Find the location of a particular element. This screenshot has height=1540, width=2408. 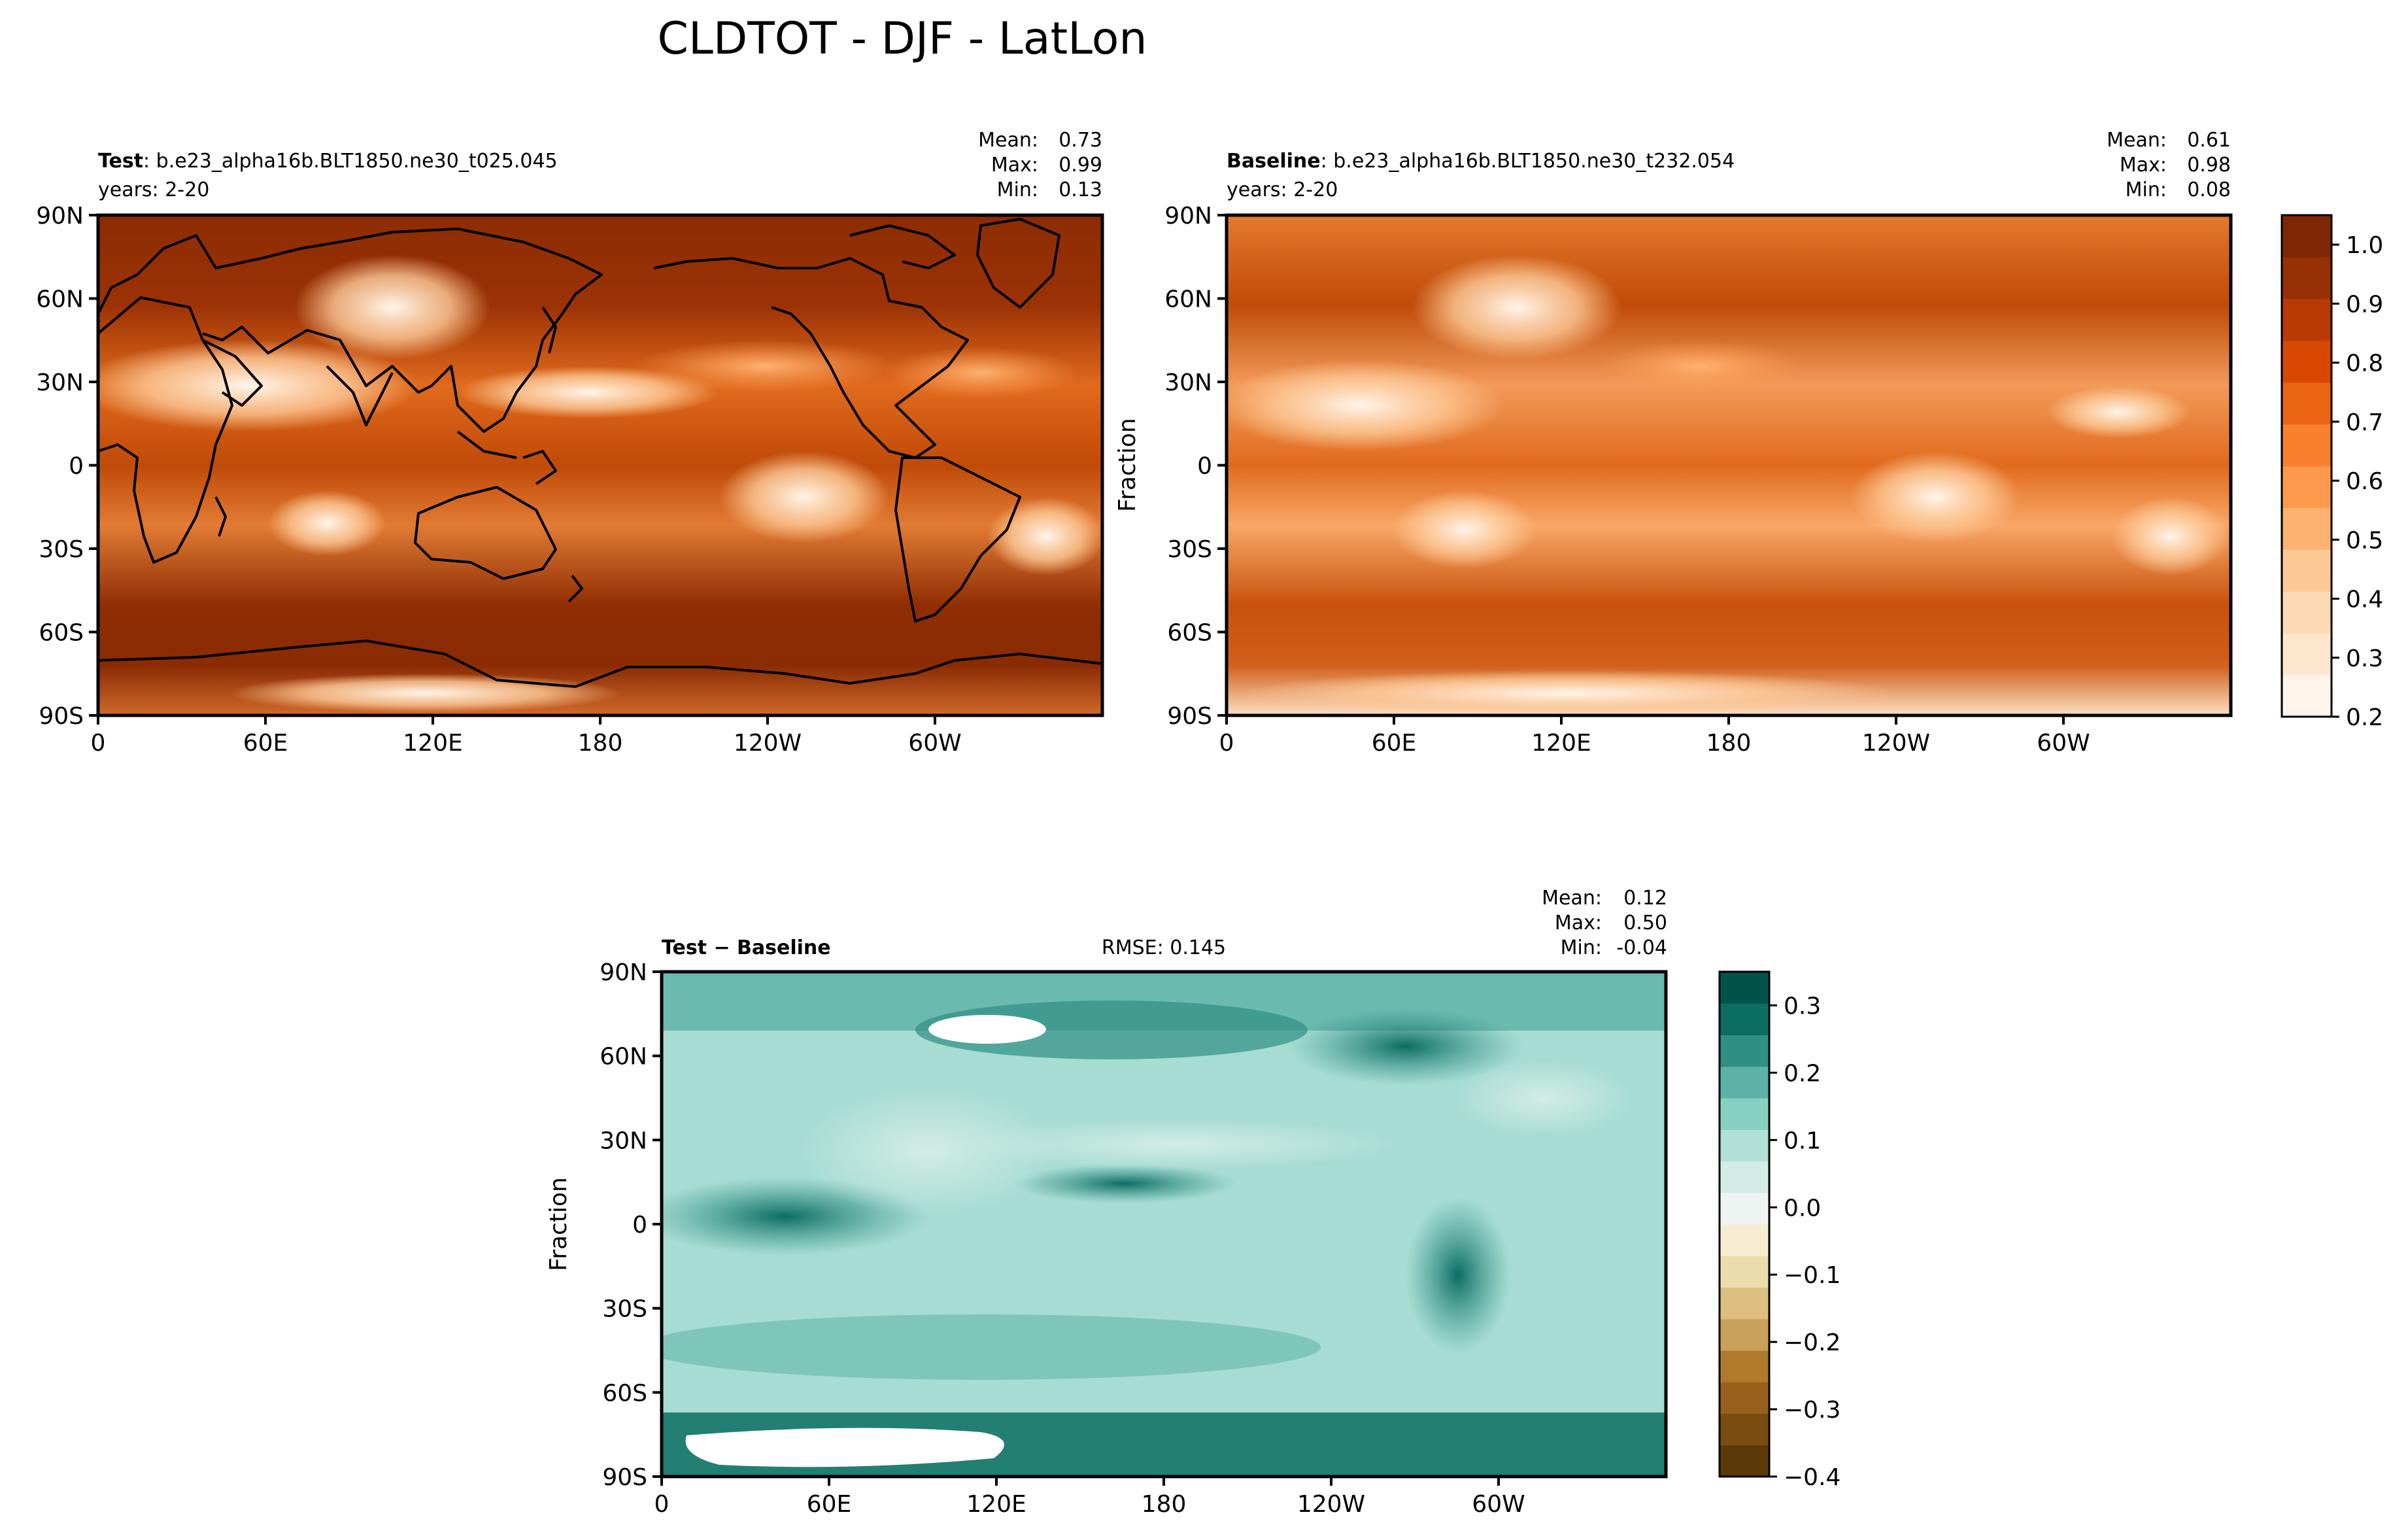

diff-min-value: -0.04 is located at coordinates (1641, 947).